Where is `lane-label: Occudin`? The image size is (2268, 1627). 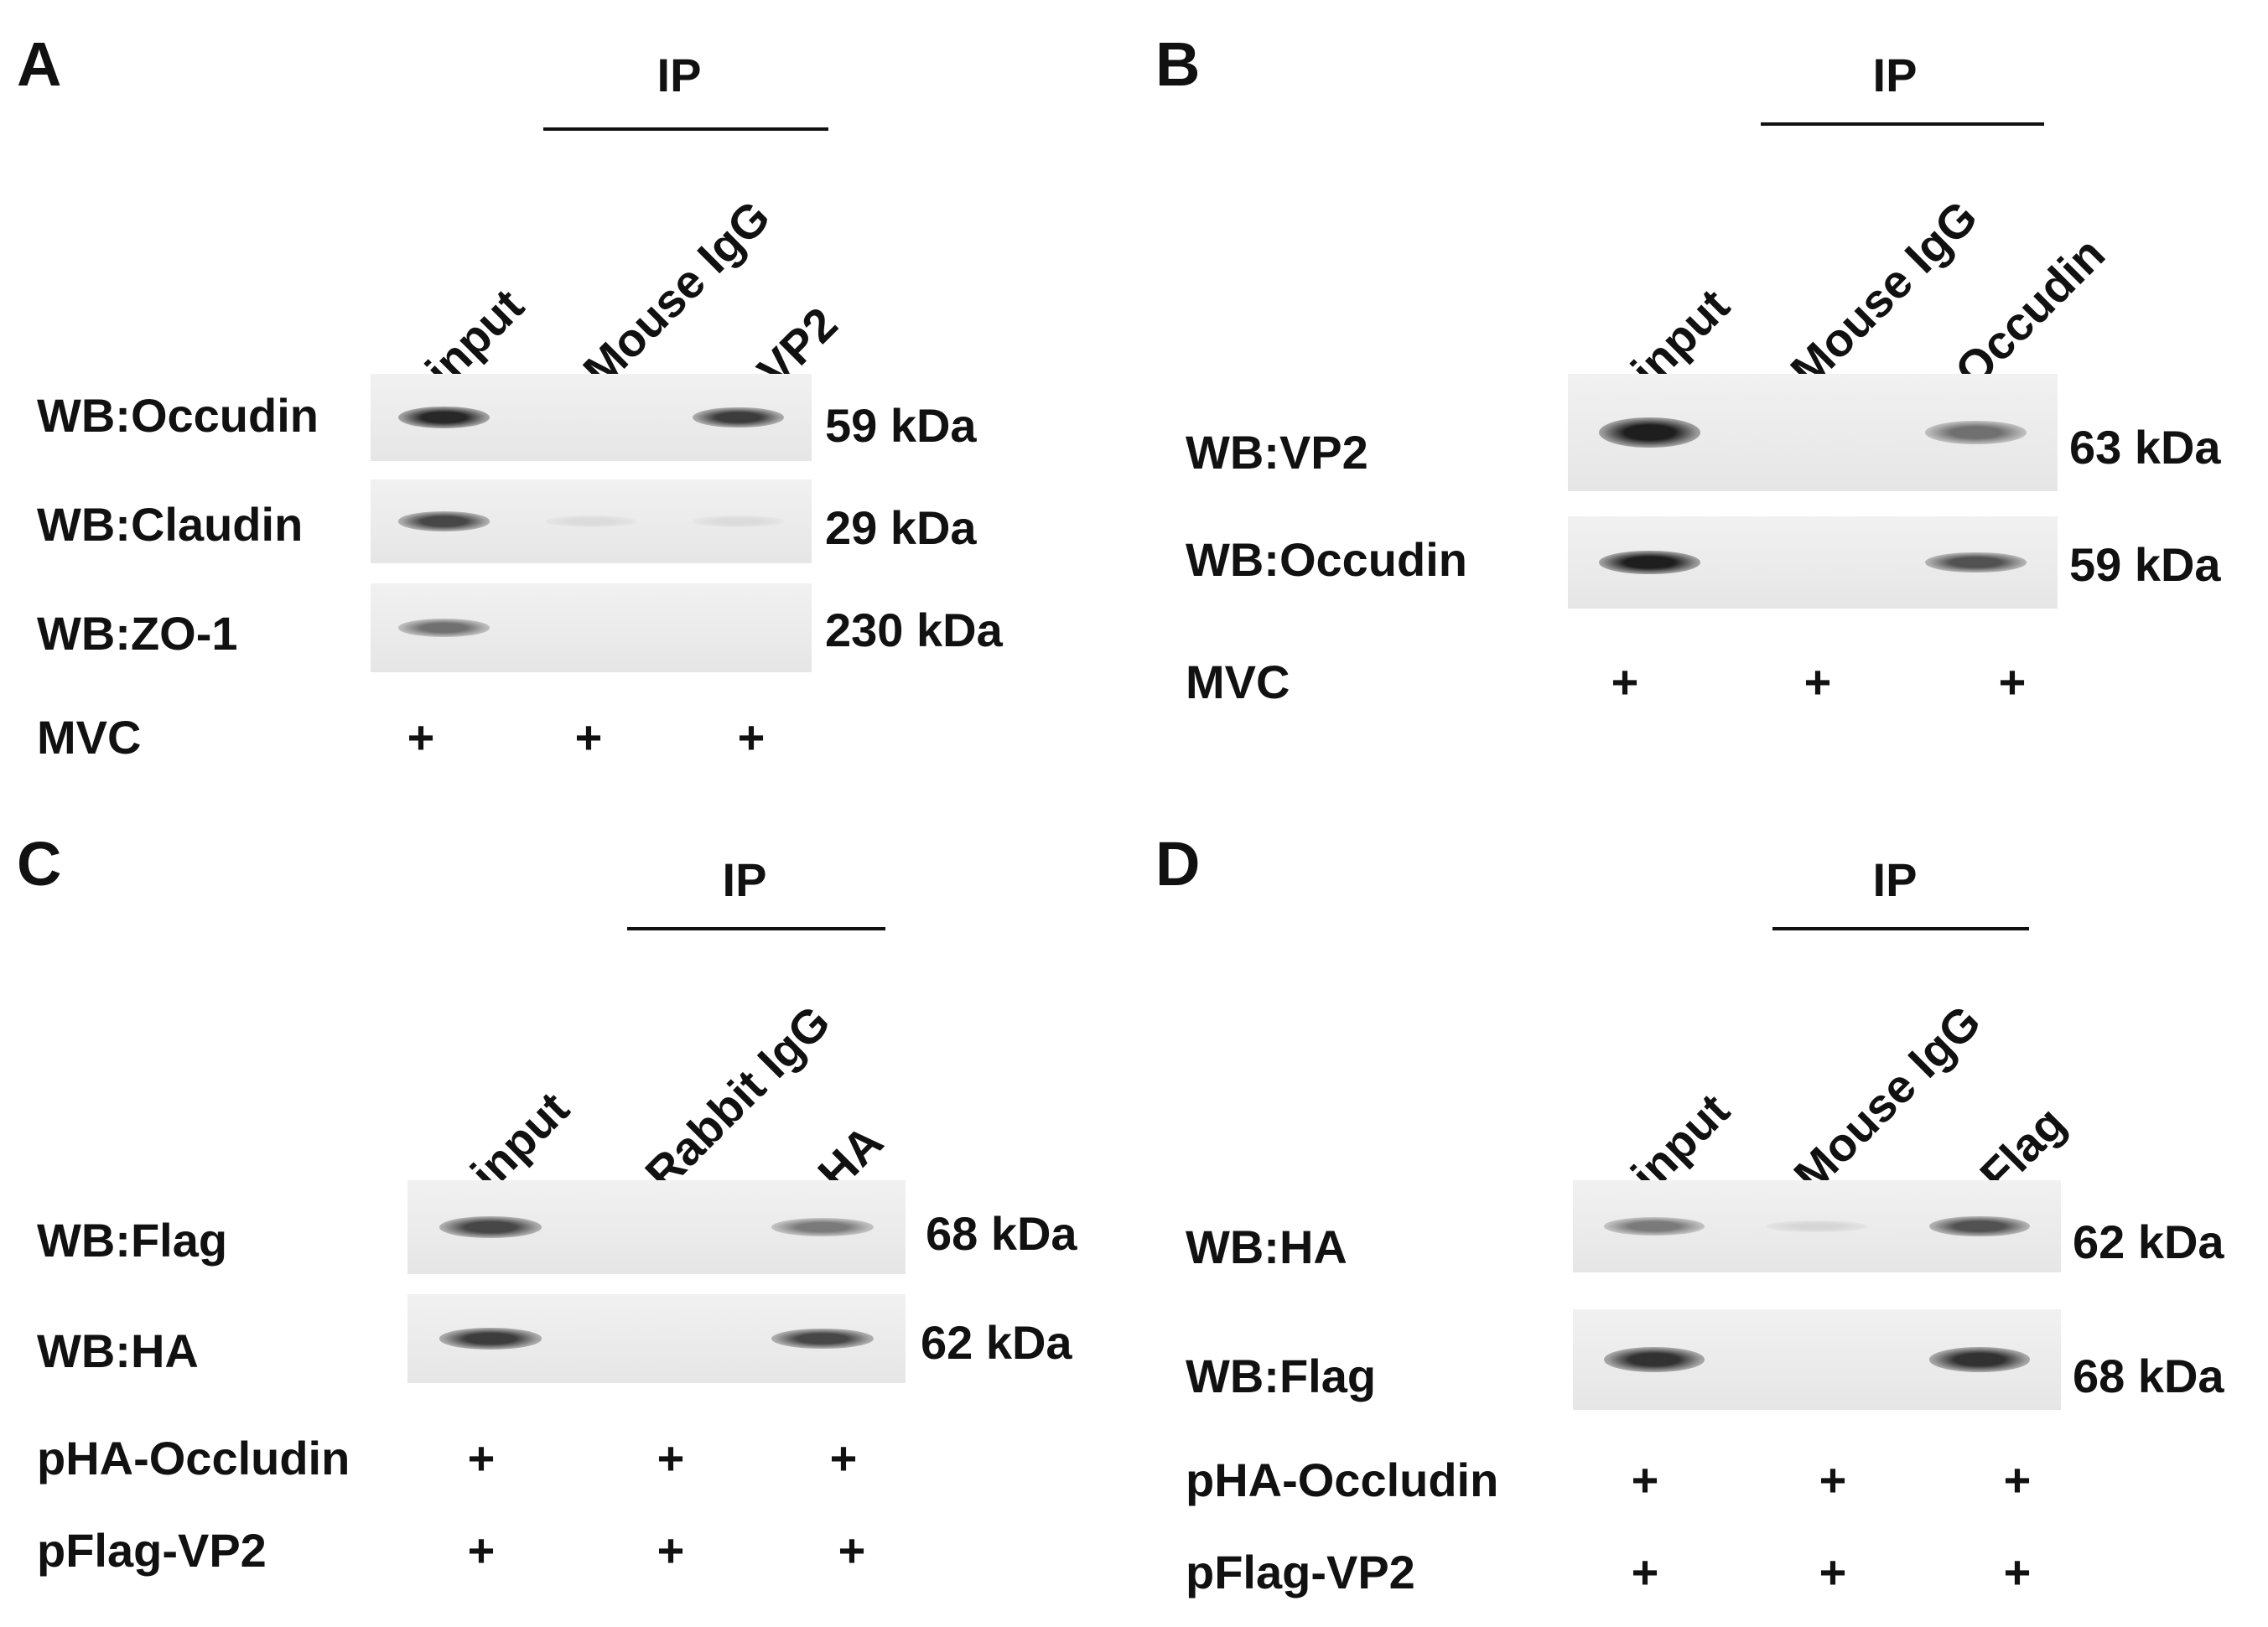
lane-label: Occudin is located at coordinates (2030, 311).